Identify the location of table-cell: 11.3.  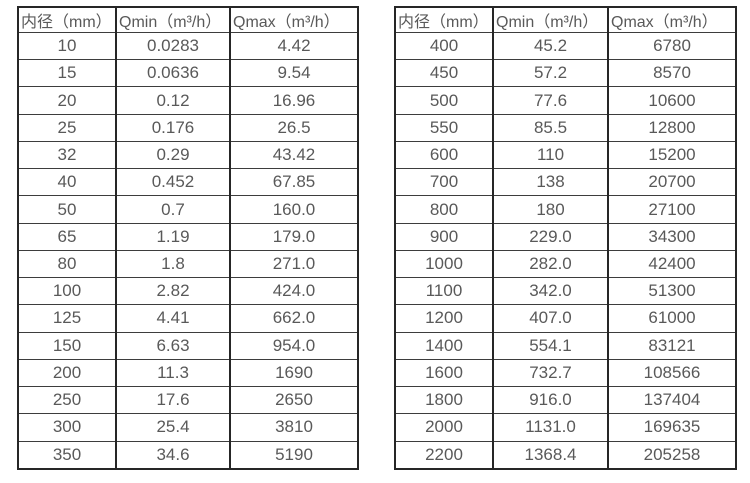
(173, 373).